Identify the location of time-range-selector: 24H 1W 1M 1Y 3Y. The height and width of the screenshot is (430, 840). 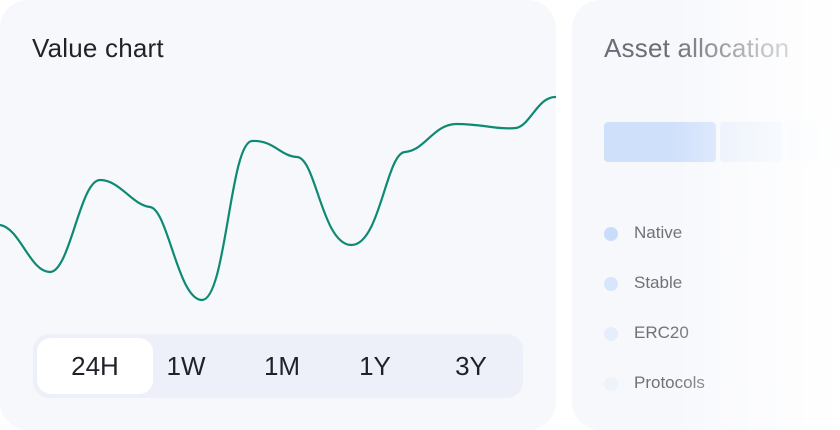
(278, 366).